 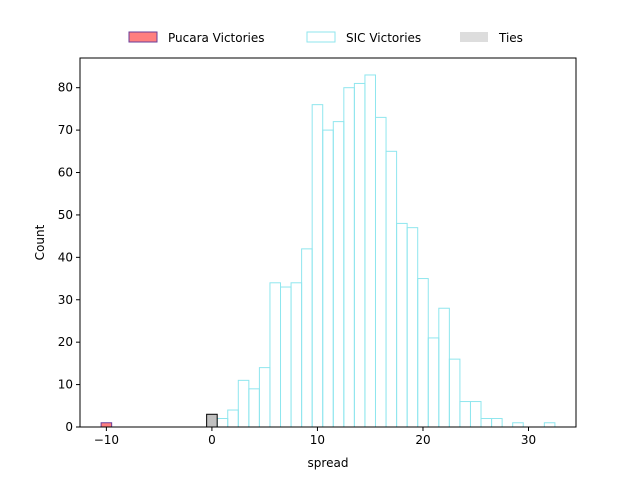 What do you see at coordinates (106, 440) in the screenshot?
I see `x-tick-label: −10` at bounding box center [106, 440].